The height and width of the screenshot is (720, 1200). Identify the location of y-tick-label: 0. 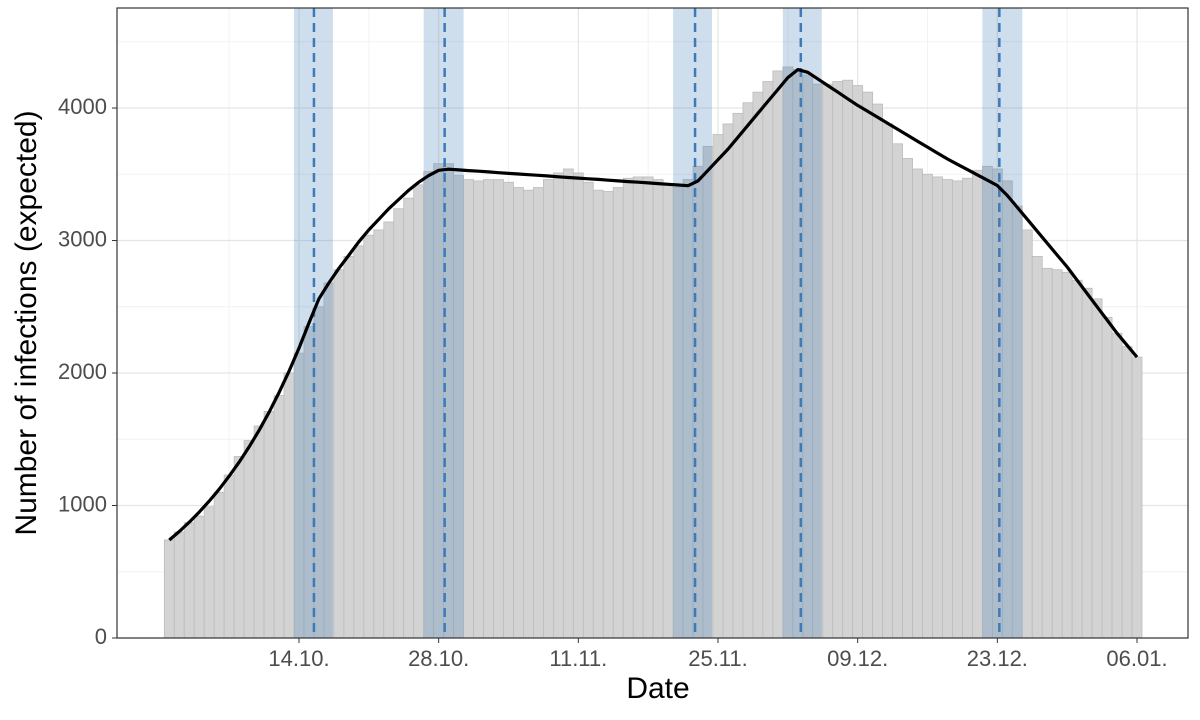
(101, 636).